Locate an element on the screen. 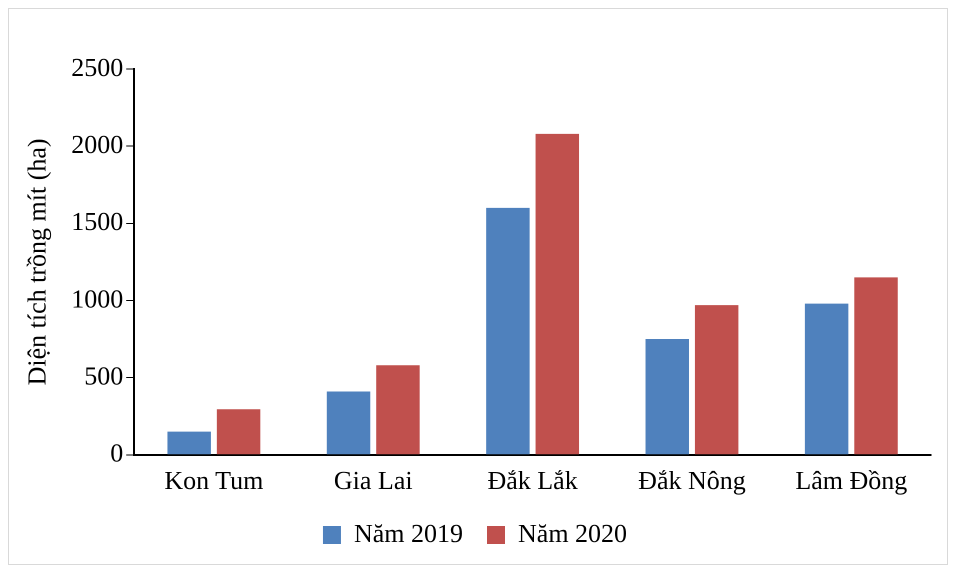 The width and height of the screenshot is (956, 581). x-tick-label: Kon Tum is located at coordinates (214, 481).